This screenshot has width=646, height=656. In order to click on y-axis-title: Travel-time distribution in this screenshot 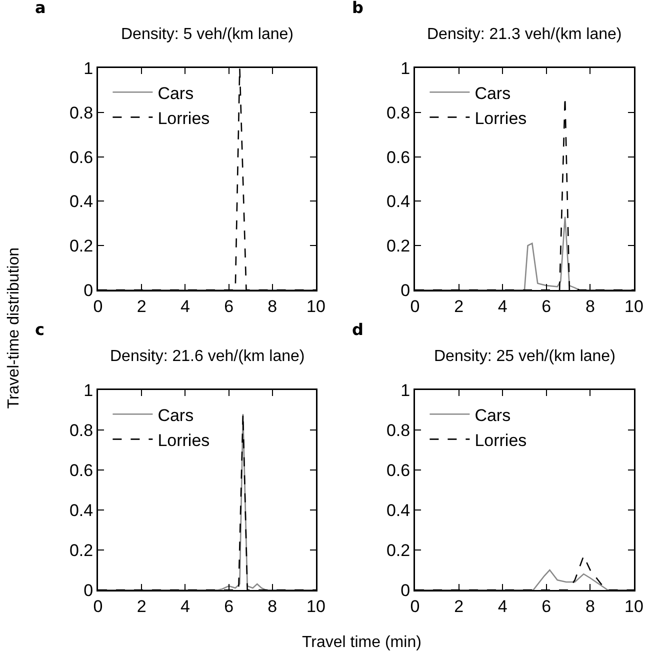, I will do `click(14, 328)`.